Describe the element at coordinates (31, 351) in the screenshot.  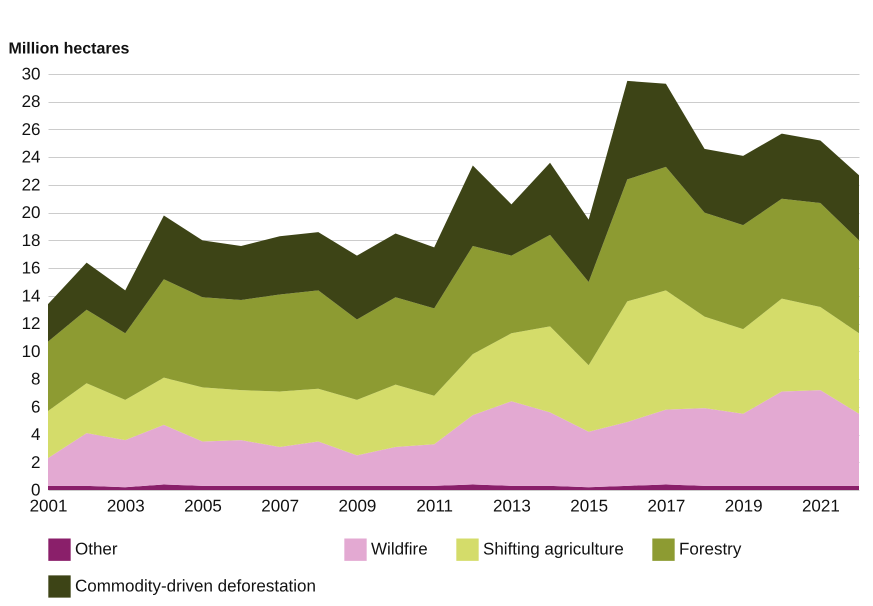
I see `y-tick-label: 10` at that location.